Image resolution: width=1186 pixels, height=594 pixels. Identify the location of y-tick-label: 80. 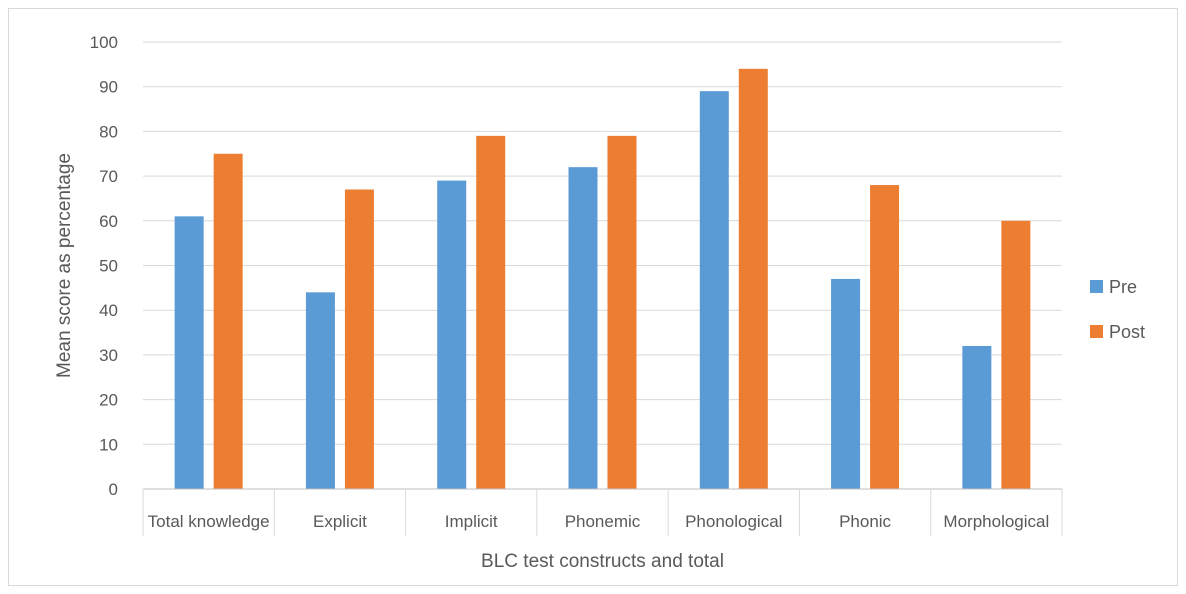
(108, 131).